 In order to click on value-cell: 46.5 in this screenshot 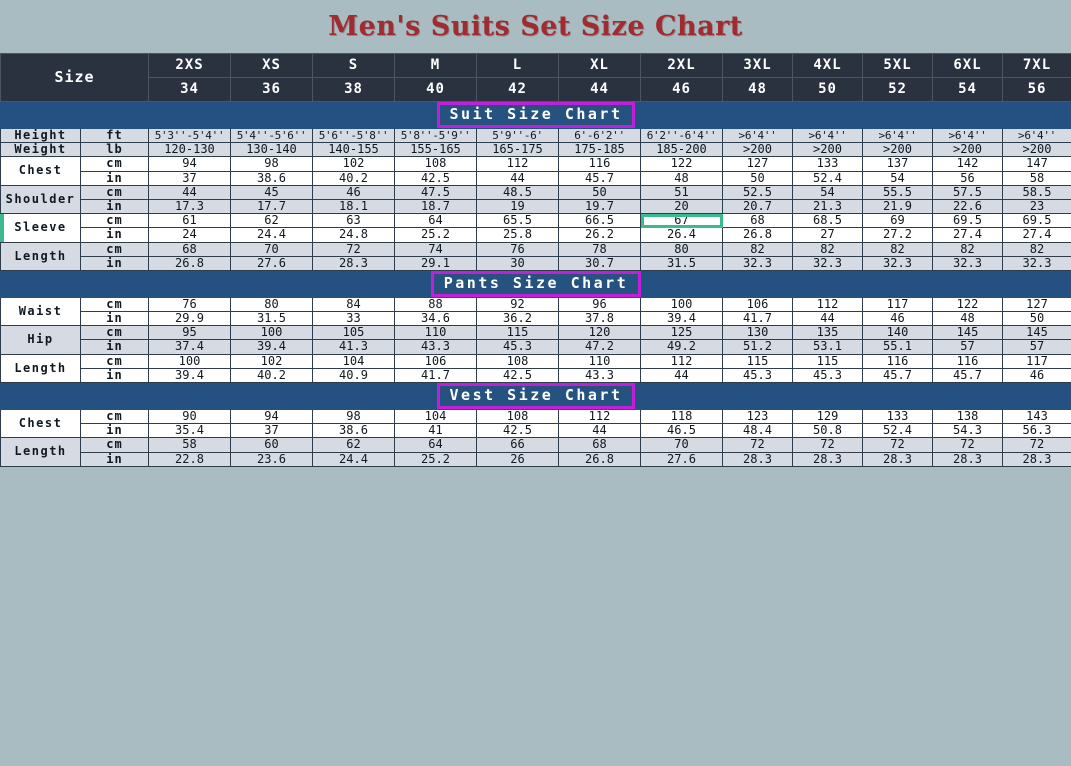, I will do `click(681, 431)`.